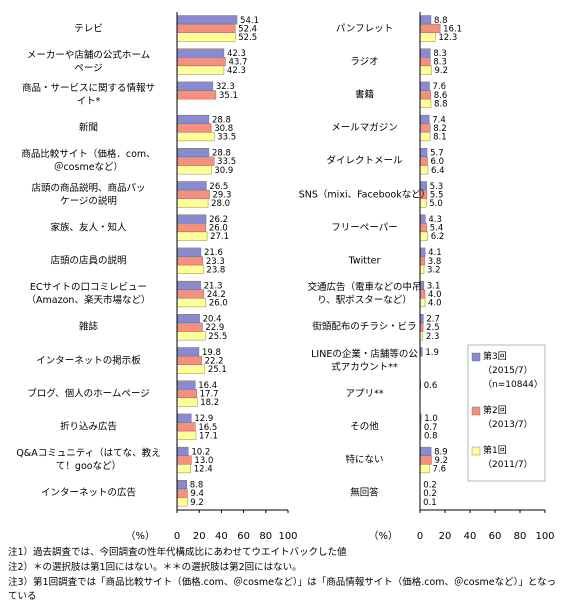 The height and width of the screenshot is (616, 575). What do you see at coordinates (544, 536) in the screenshot?
I see `x-tick-label: 100` at bounding box center [544, 536].